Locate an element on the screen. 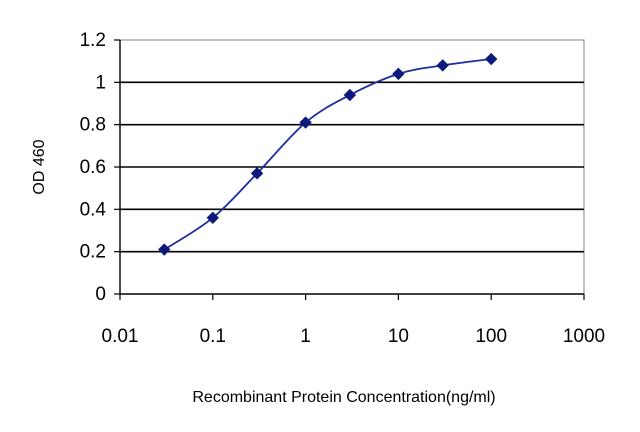  x-axis-title: Recombinant Protein Concentration(ng/ml) is located at coordinates (343, 397).